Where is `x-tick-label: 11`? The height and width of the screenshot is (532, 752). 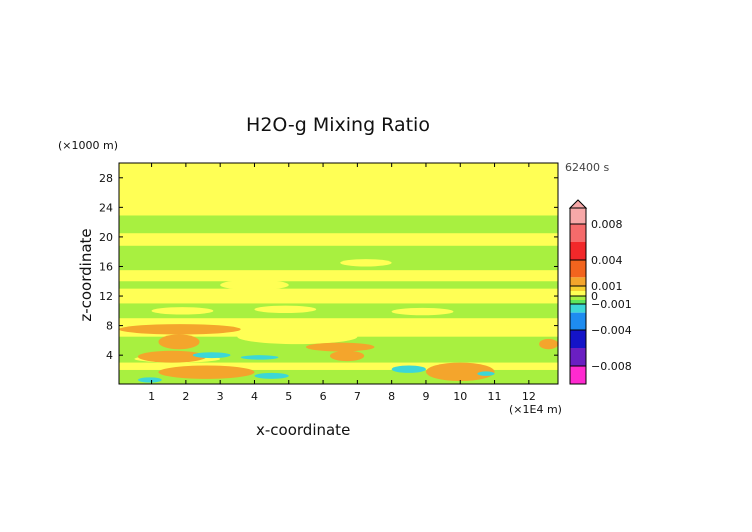
x-tick-label: 11 is located at coordinates (495, 396).